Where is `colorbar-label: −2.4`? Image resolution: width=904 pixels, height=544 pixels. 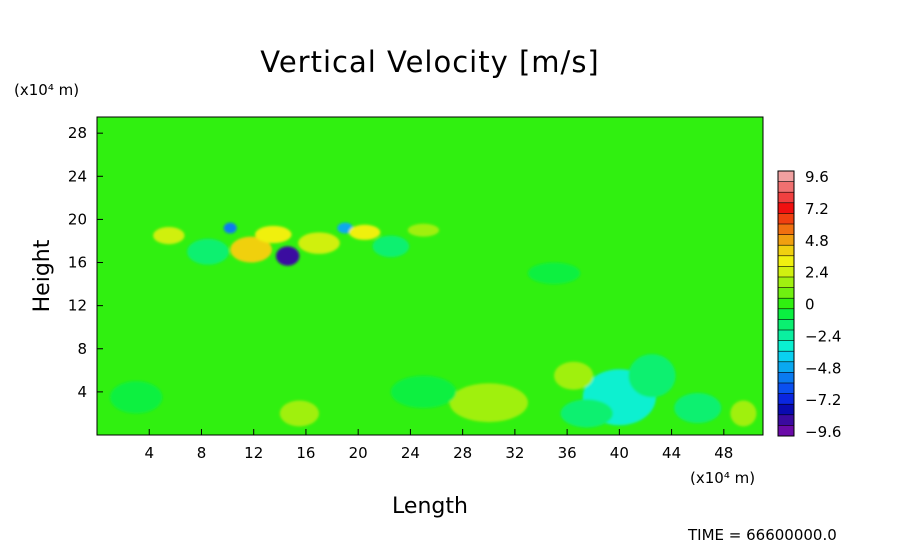 colorbar-label: −2.4 is located at coordinates (823, 336).